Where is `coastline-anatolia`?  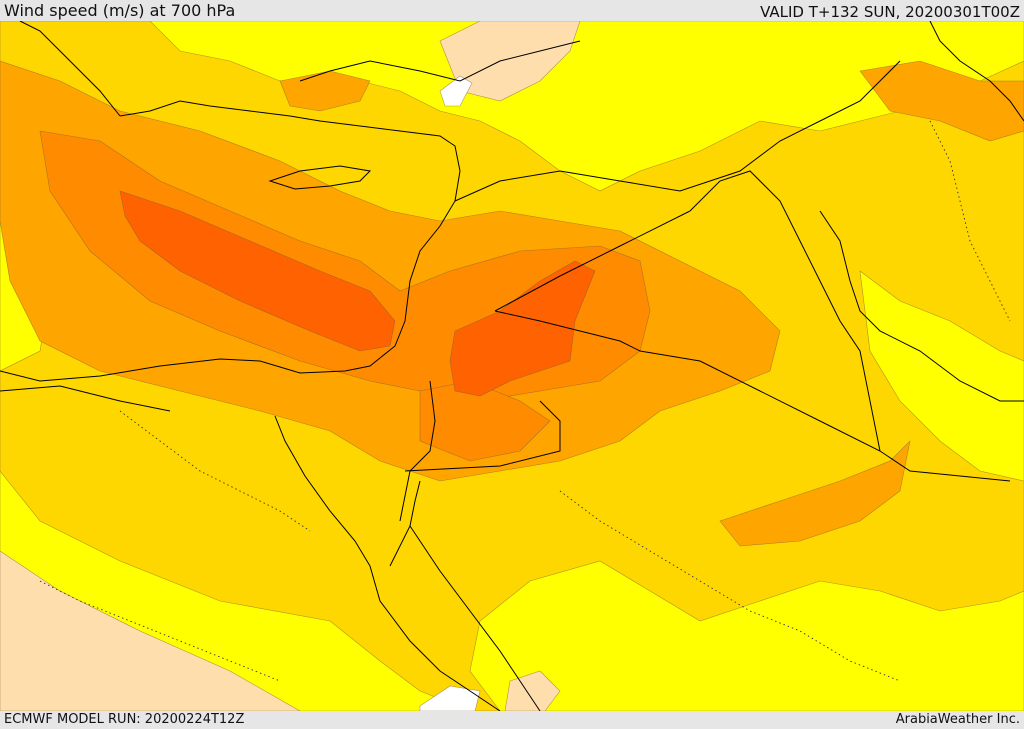 coastline-anatolia is located at coordinates (70, 69).